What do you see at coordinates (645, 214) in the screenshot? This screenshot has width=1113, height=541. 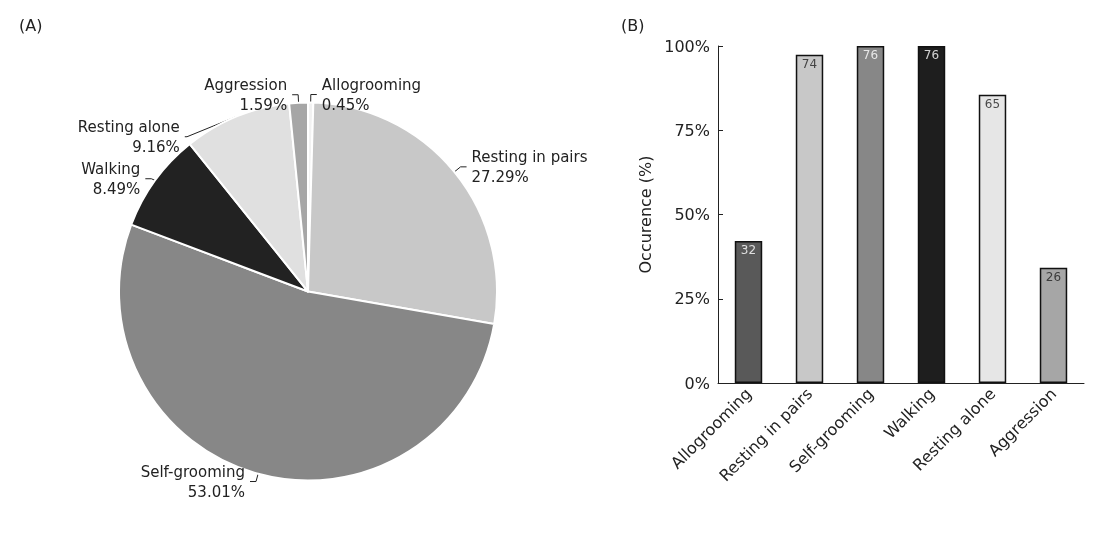 I see `y-axis-title: Occurence (%)` at bounding box center [645, 214].